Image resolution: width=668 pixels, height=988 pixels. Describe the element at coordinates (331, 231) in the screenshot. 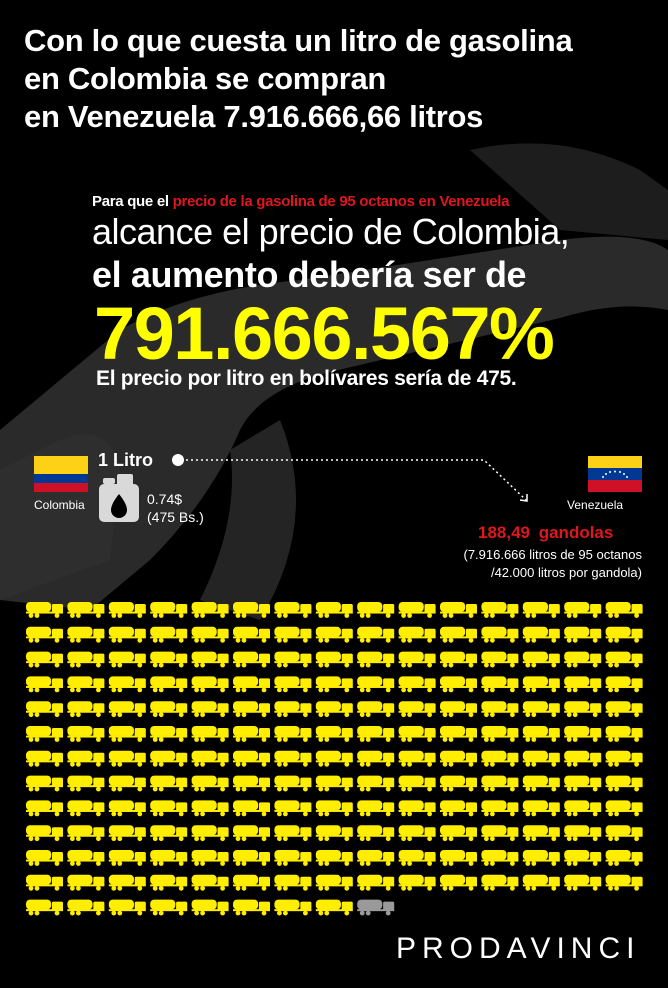

I see `headline-line-2: alcance el precio de Colombia,` at that location.